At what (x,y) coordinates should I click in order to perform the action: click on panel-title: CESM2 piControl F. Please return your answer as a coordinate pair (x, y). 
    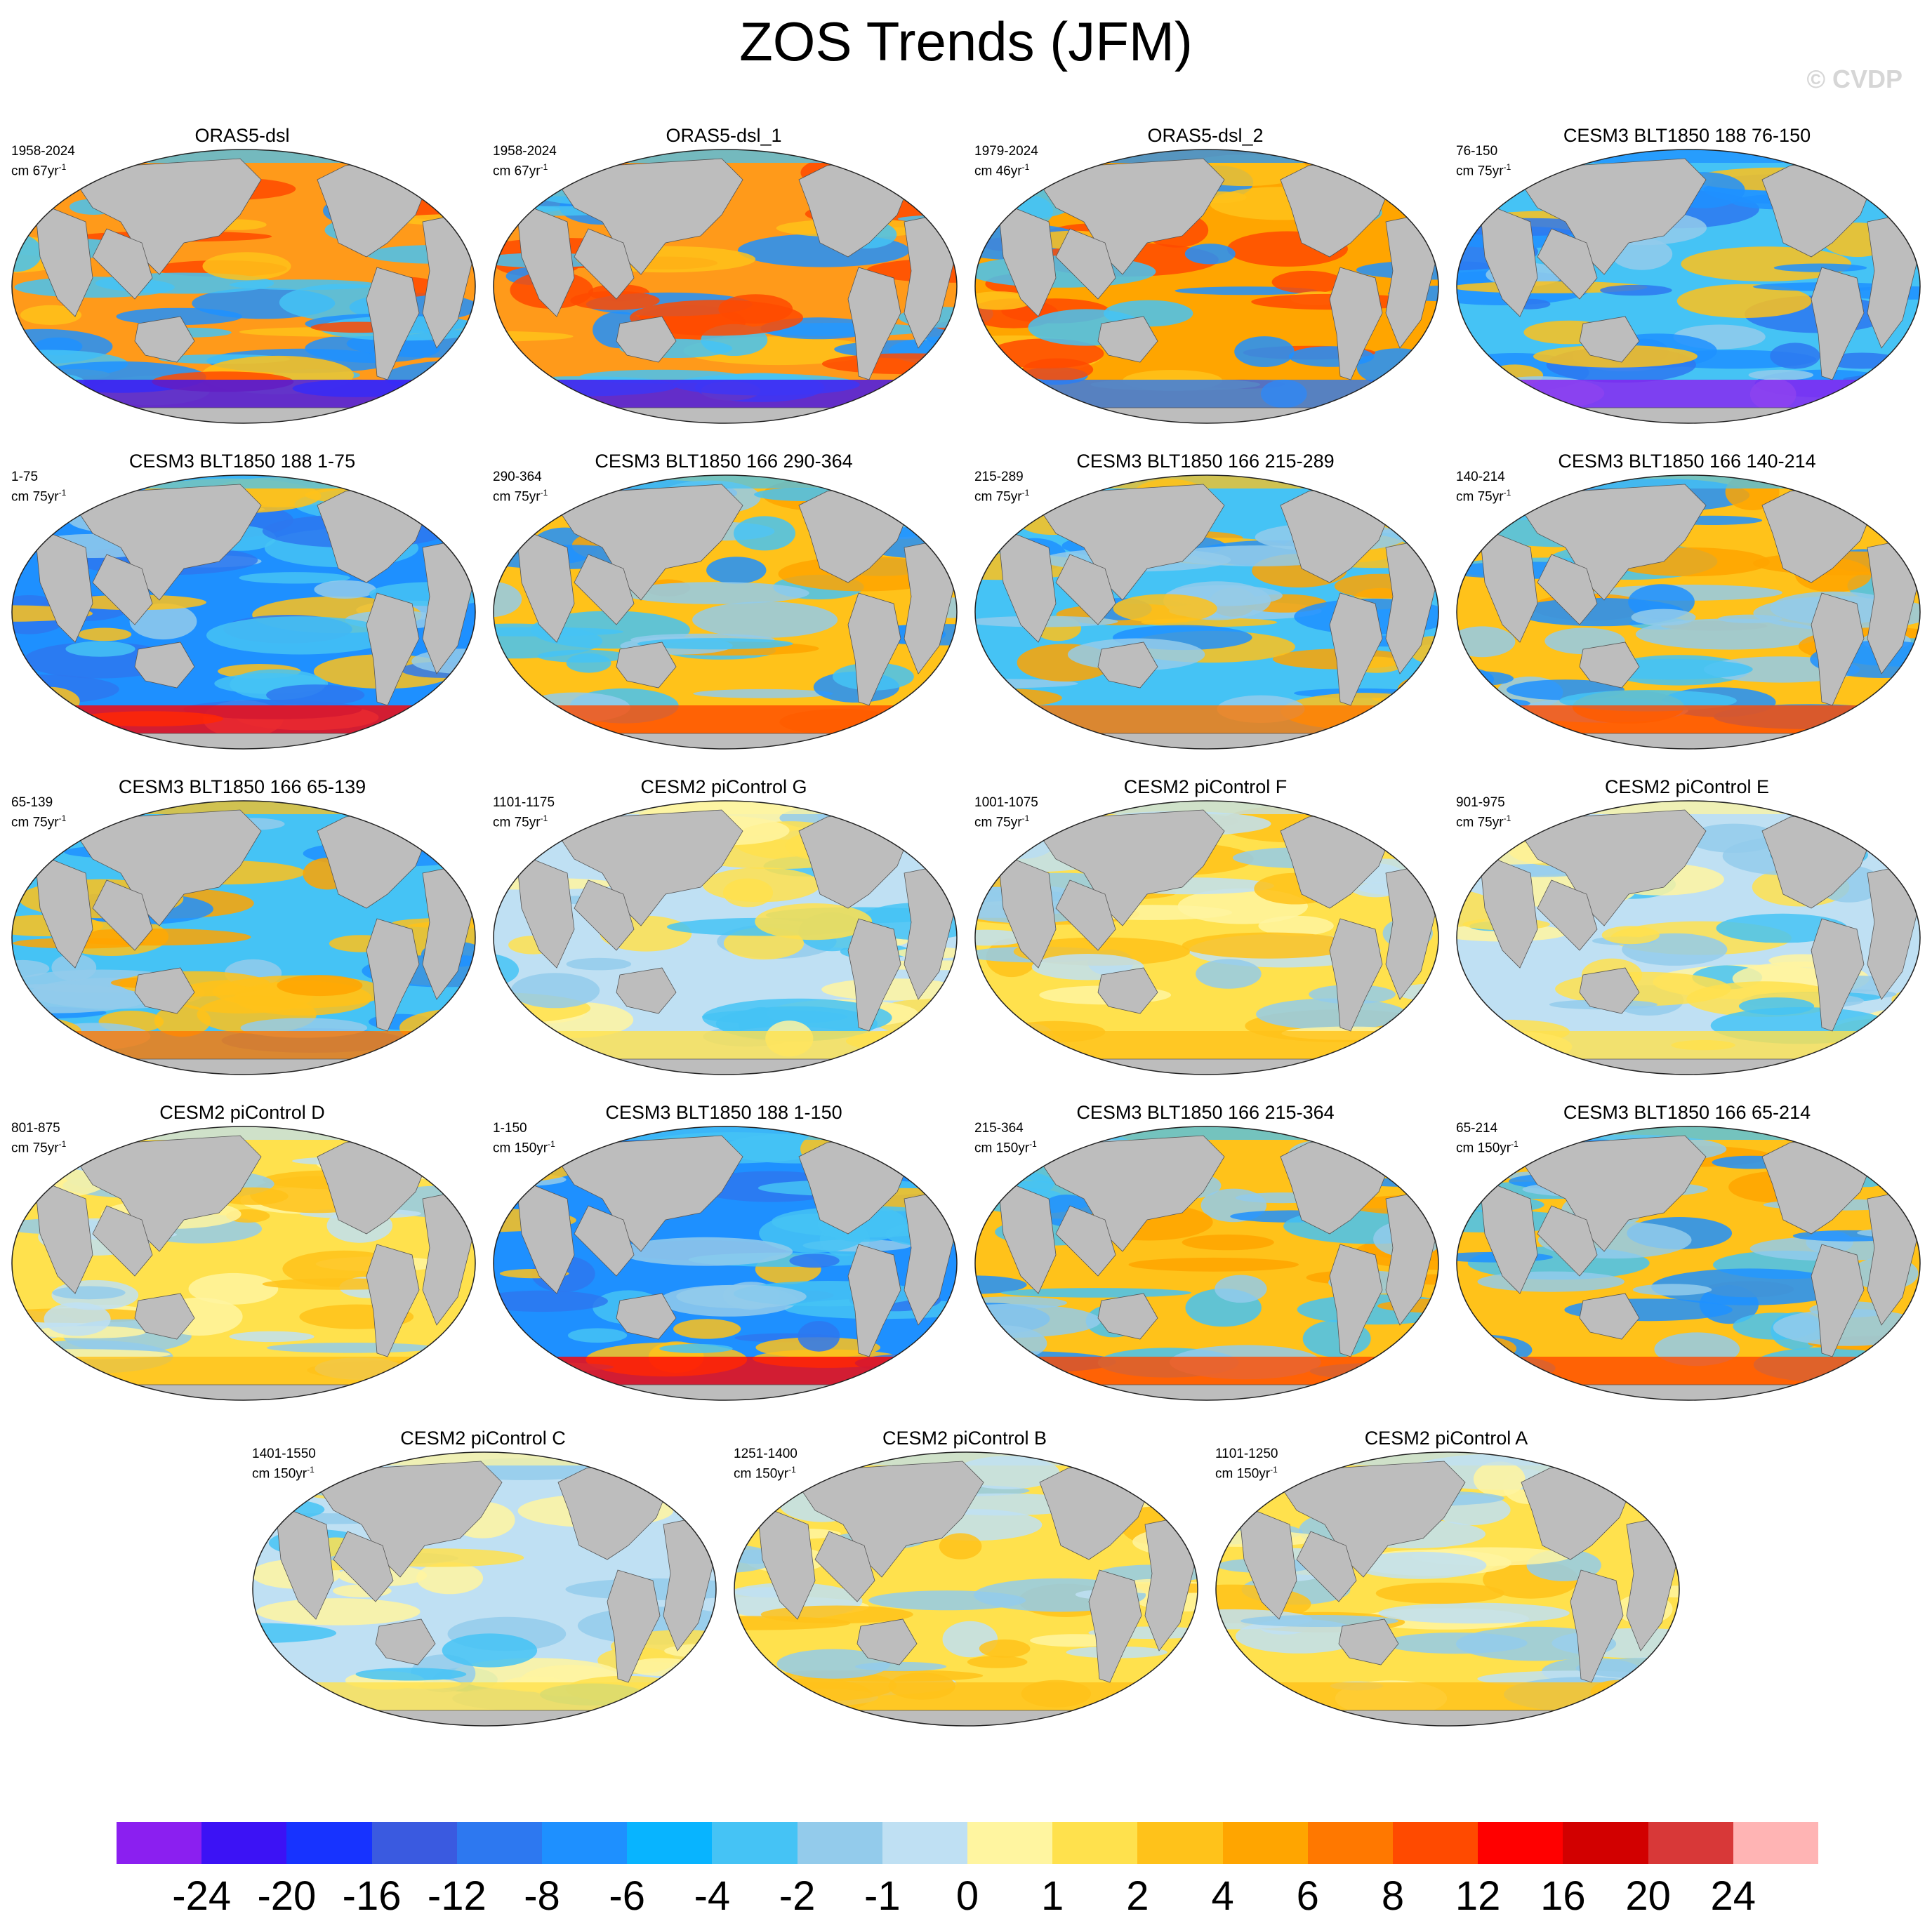
    Looking at the image, I should click on (1205, 787).